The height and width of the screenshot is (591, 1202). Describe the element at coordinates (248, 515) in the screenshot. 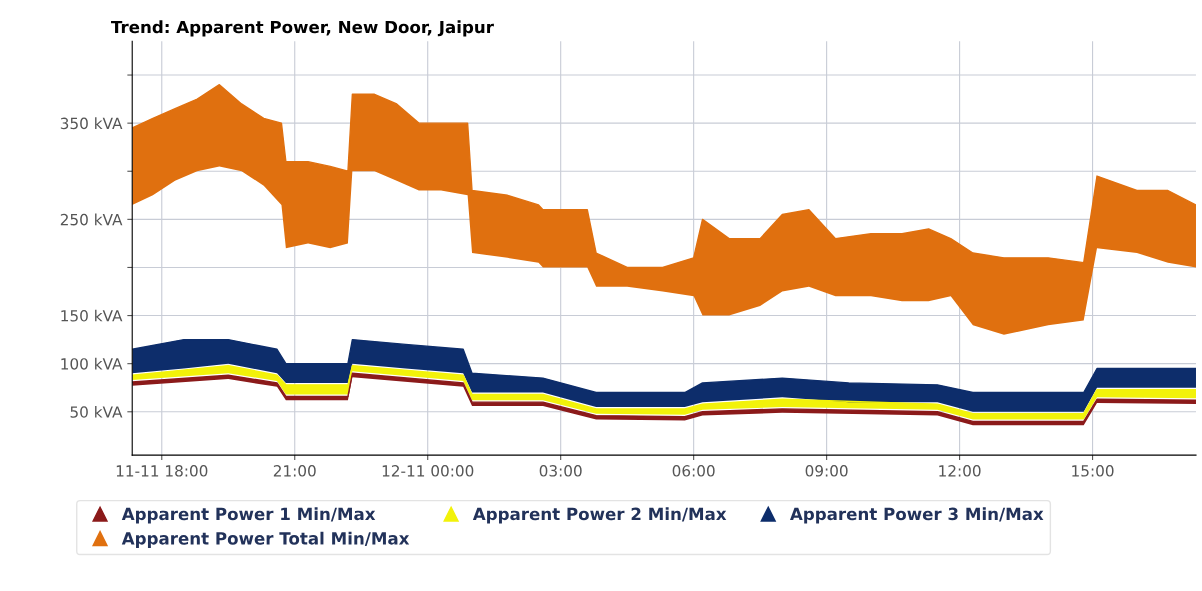

I see `legend-label: Apparent Power 1 Min/Max` at that location.